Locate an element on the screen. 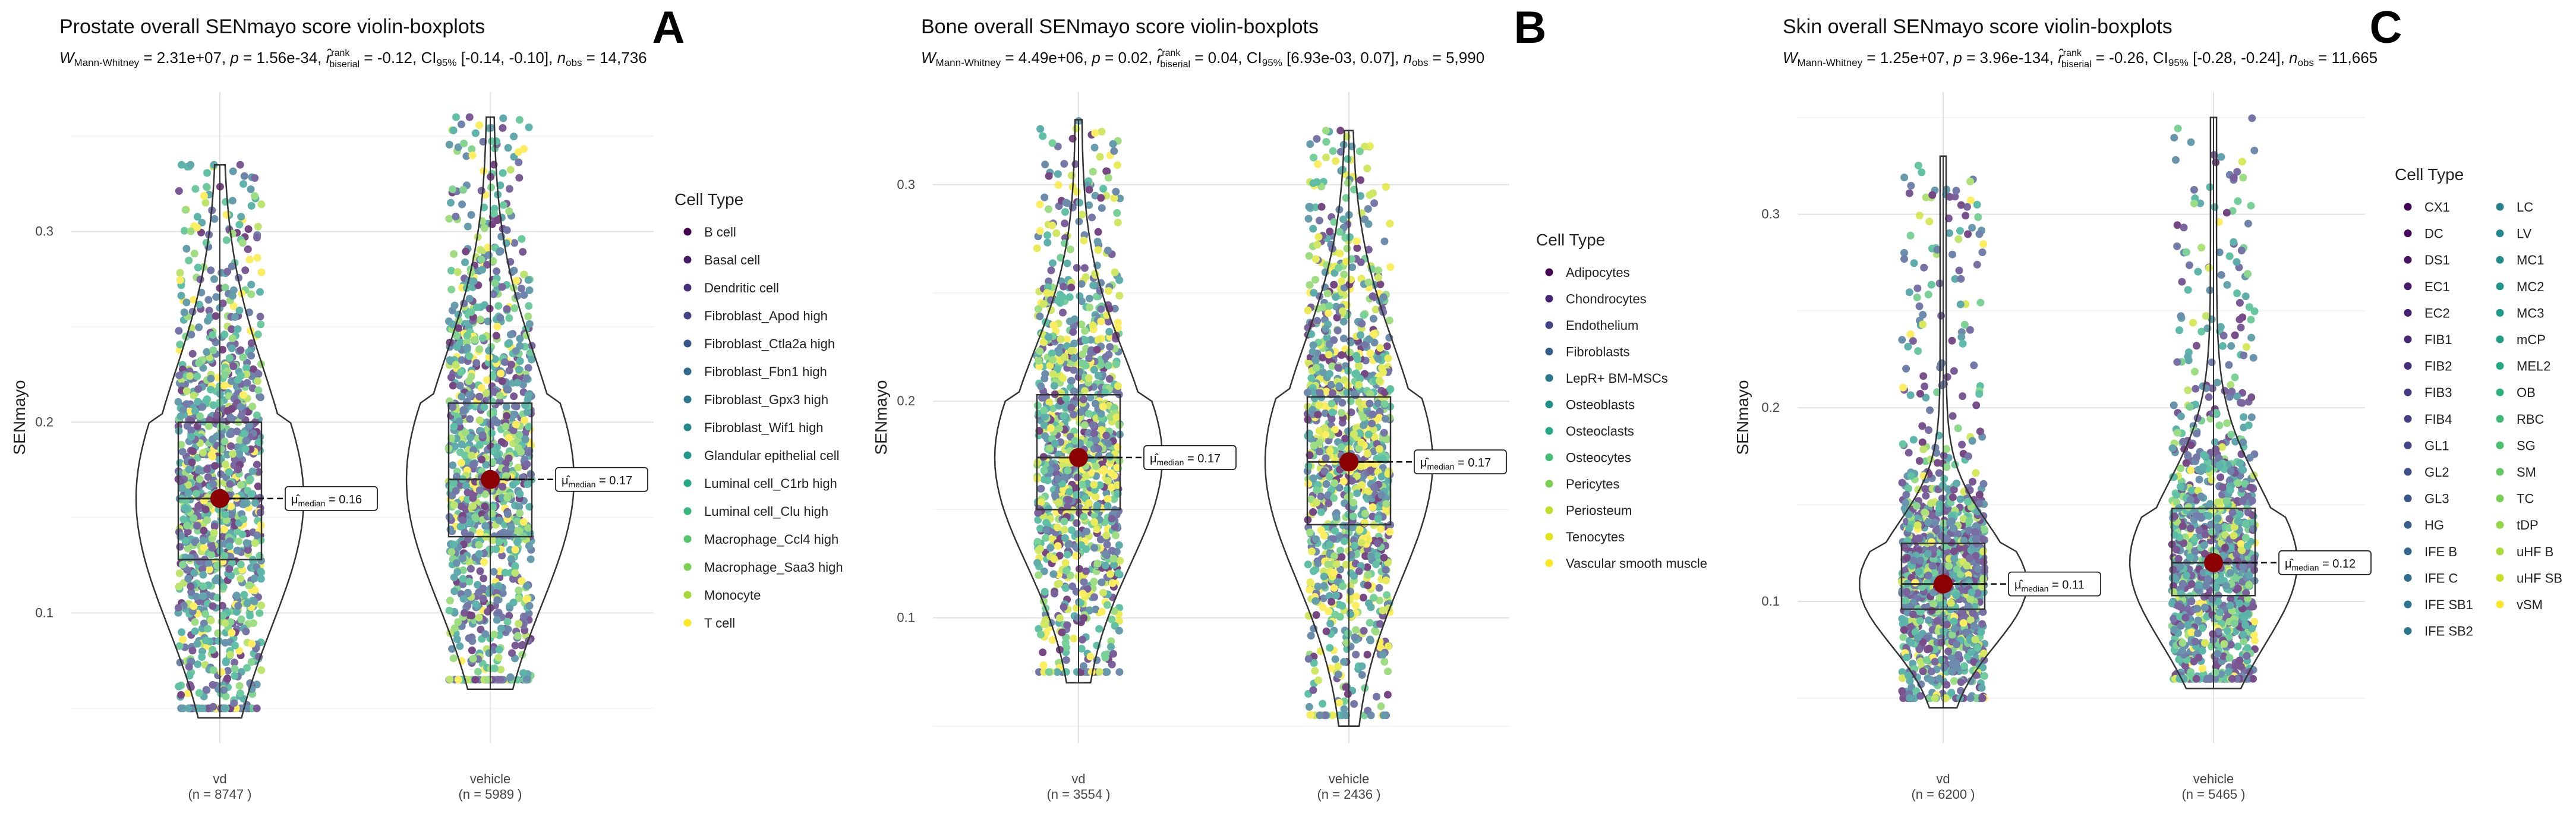  x-tick-count: (n = 3554 ) is located at coordinates (1078, 794).